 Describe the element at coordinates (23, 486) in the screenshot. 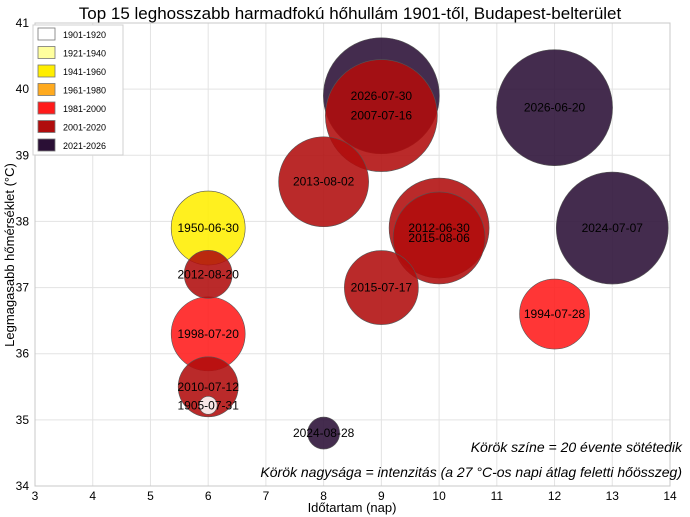

I see `y-tick-label: 34` at that location.